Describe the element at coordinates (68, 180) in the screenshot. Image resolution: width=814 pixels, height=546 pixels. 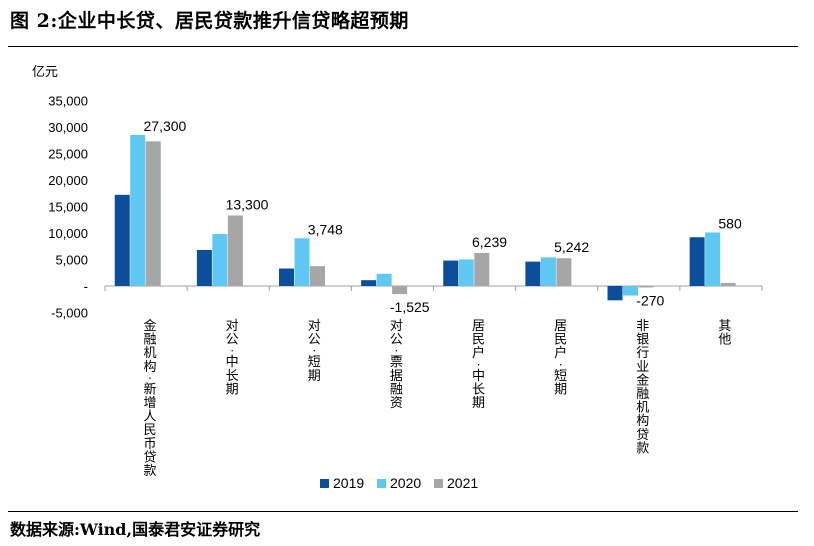
I see `y-tick-label: 20,000` at that location.